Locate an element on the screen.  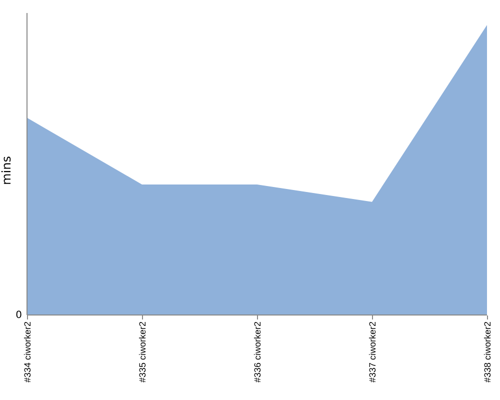
y-axis-title: mins is located at coordinates (7, 170).